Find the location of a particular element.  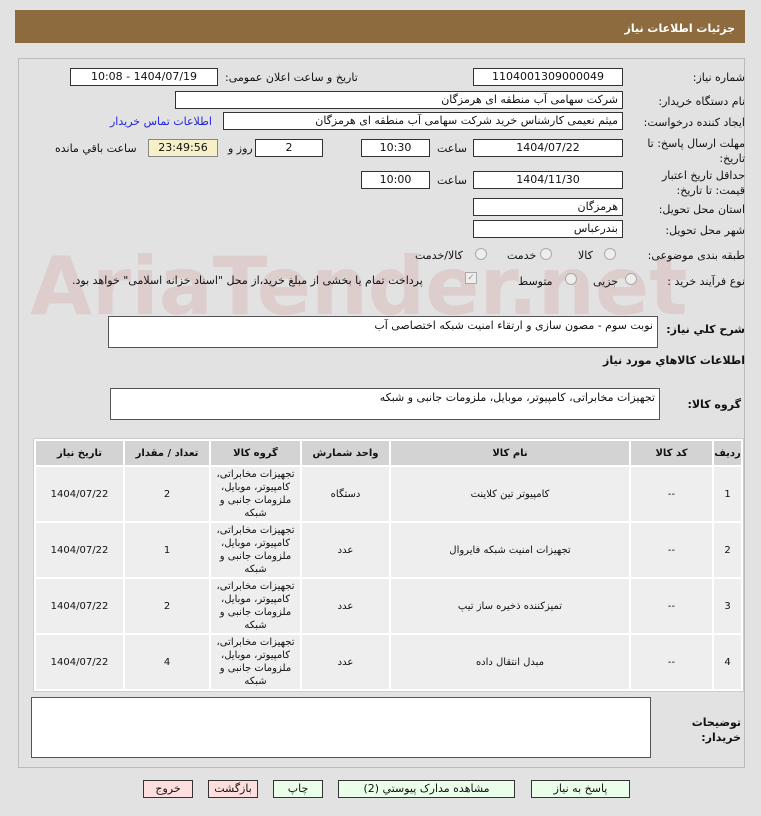

deadline-label: مهلت ارسال پاسخ: تا تاریخ: is located at coordinates (696, 151).